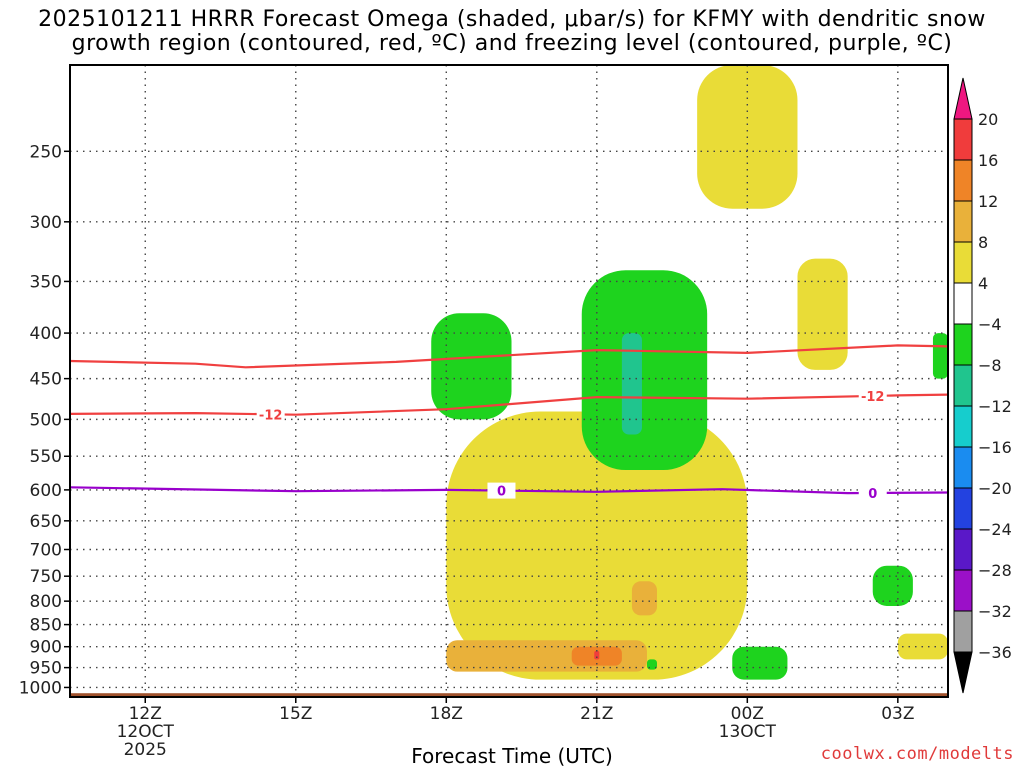  What do you see at coordinates (46, 648) in the screenshot?
I see `y-tick-label: 900` at bounding box center [46, 648].